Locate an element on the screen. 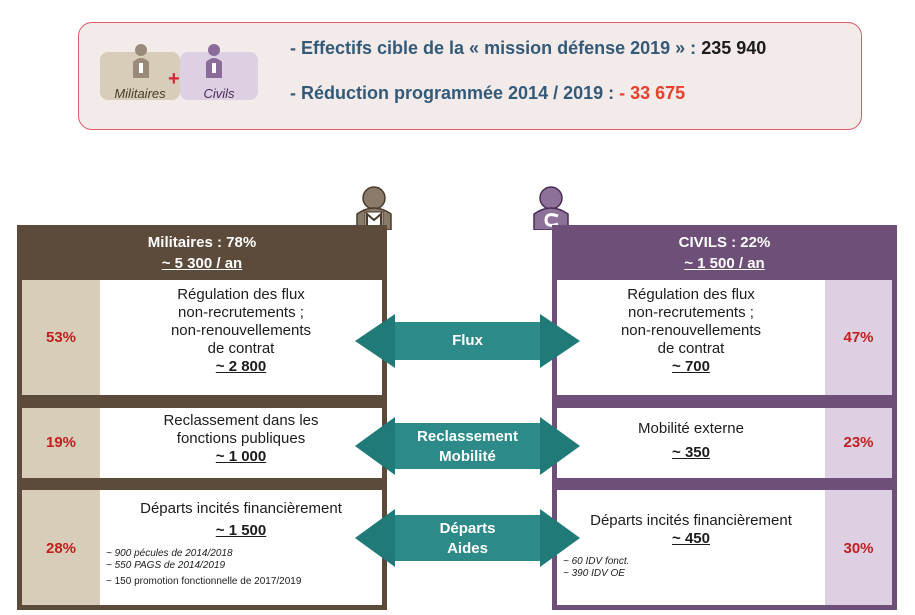 The image size is (915, 615). military-pct-reclassement: 19% is located at coordinates (61, 443).